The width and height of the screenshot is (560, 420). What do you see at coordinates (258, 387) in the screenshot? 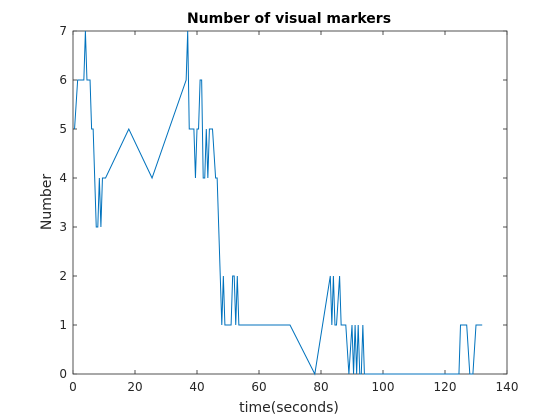
I see `x-tick-label: 60` at bounding box center [258, 387].